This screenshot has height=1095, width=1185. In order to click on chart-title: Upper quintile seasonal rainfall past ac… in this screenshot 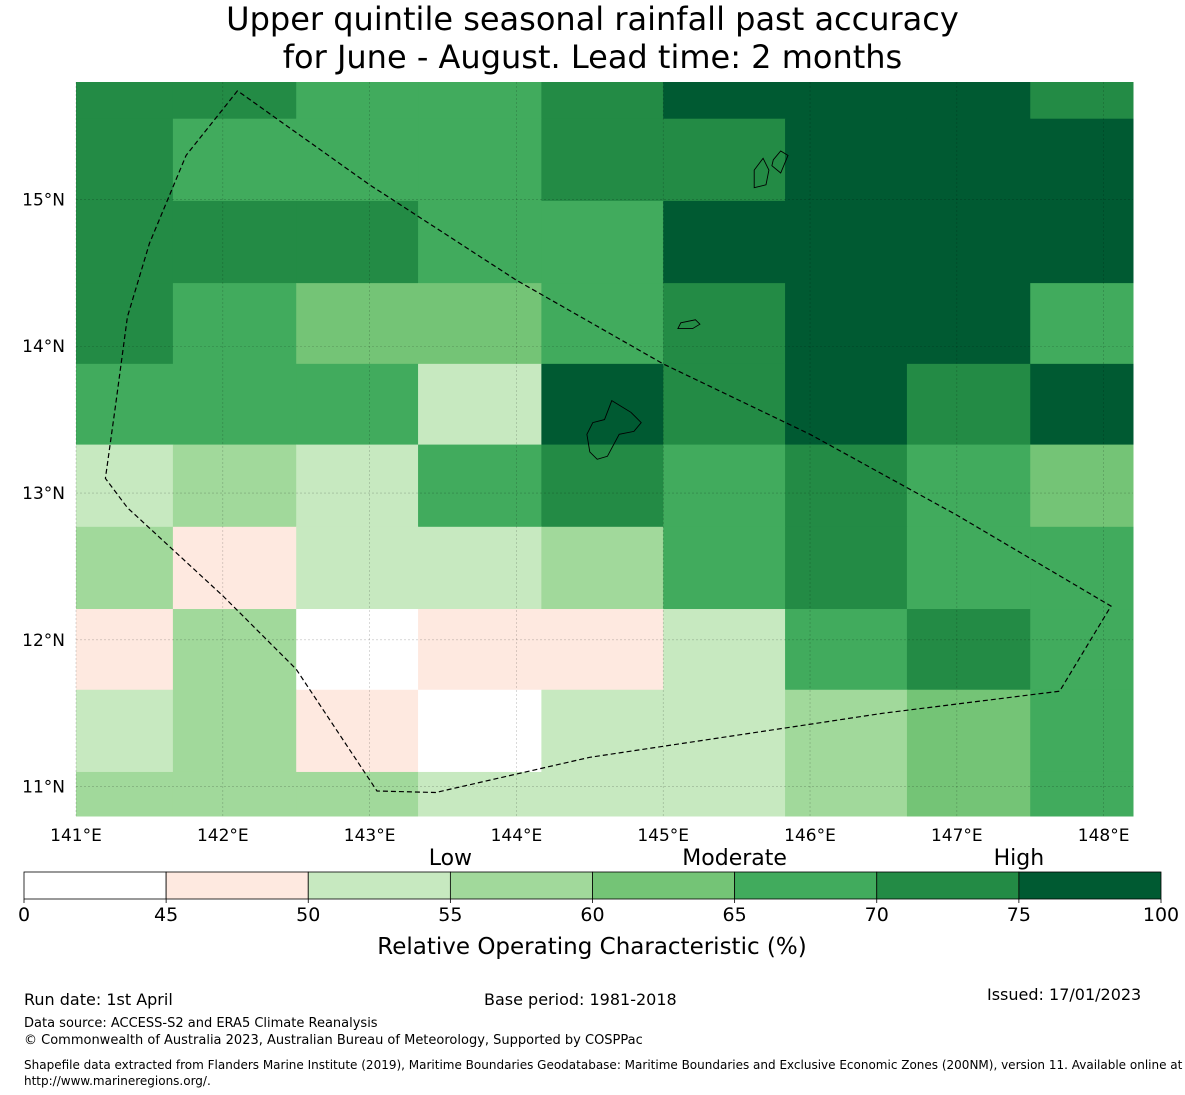, I will do `click(592, 38)`.